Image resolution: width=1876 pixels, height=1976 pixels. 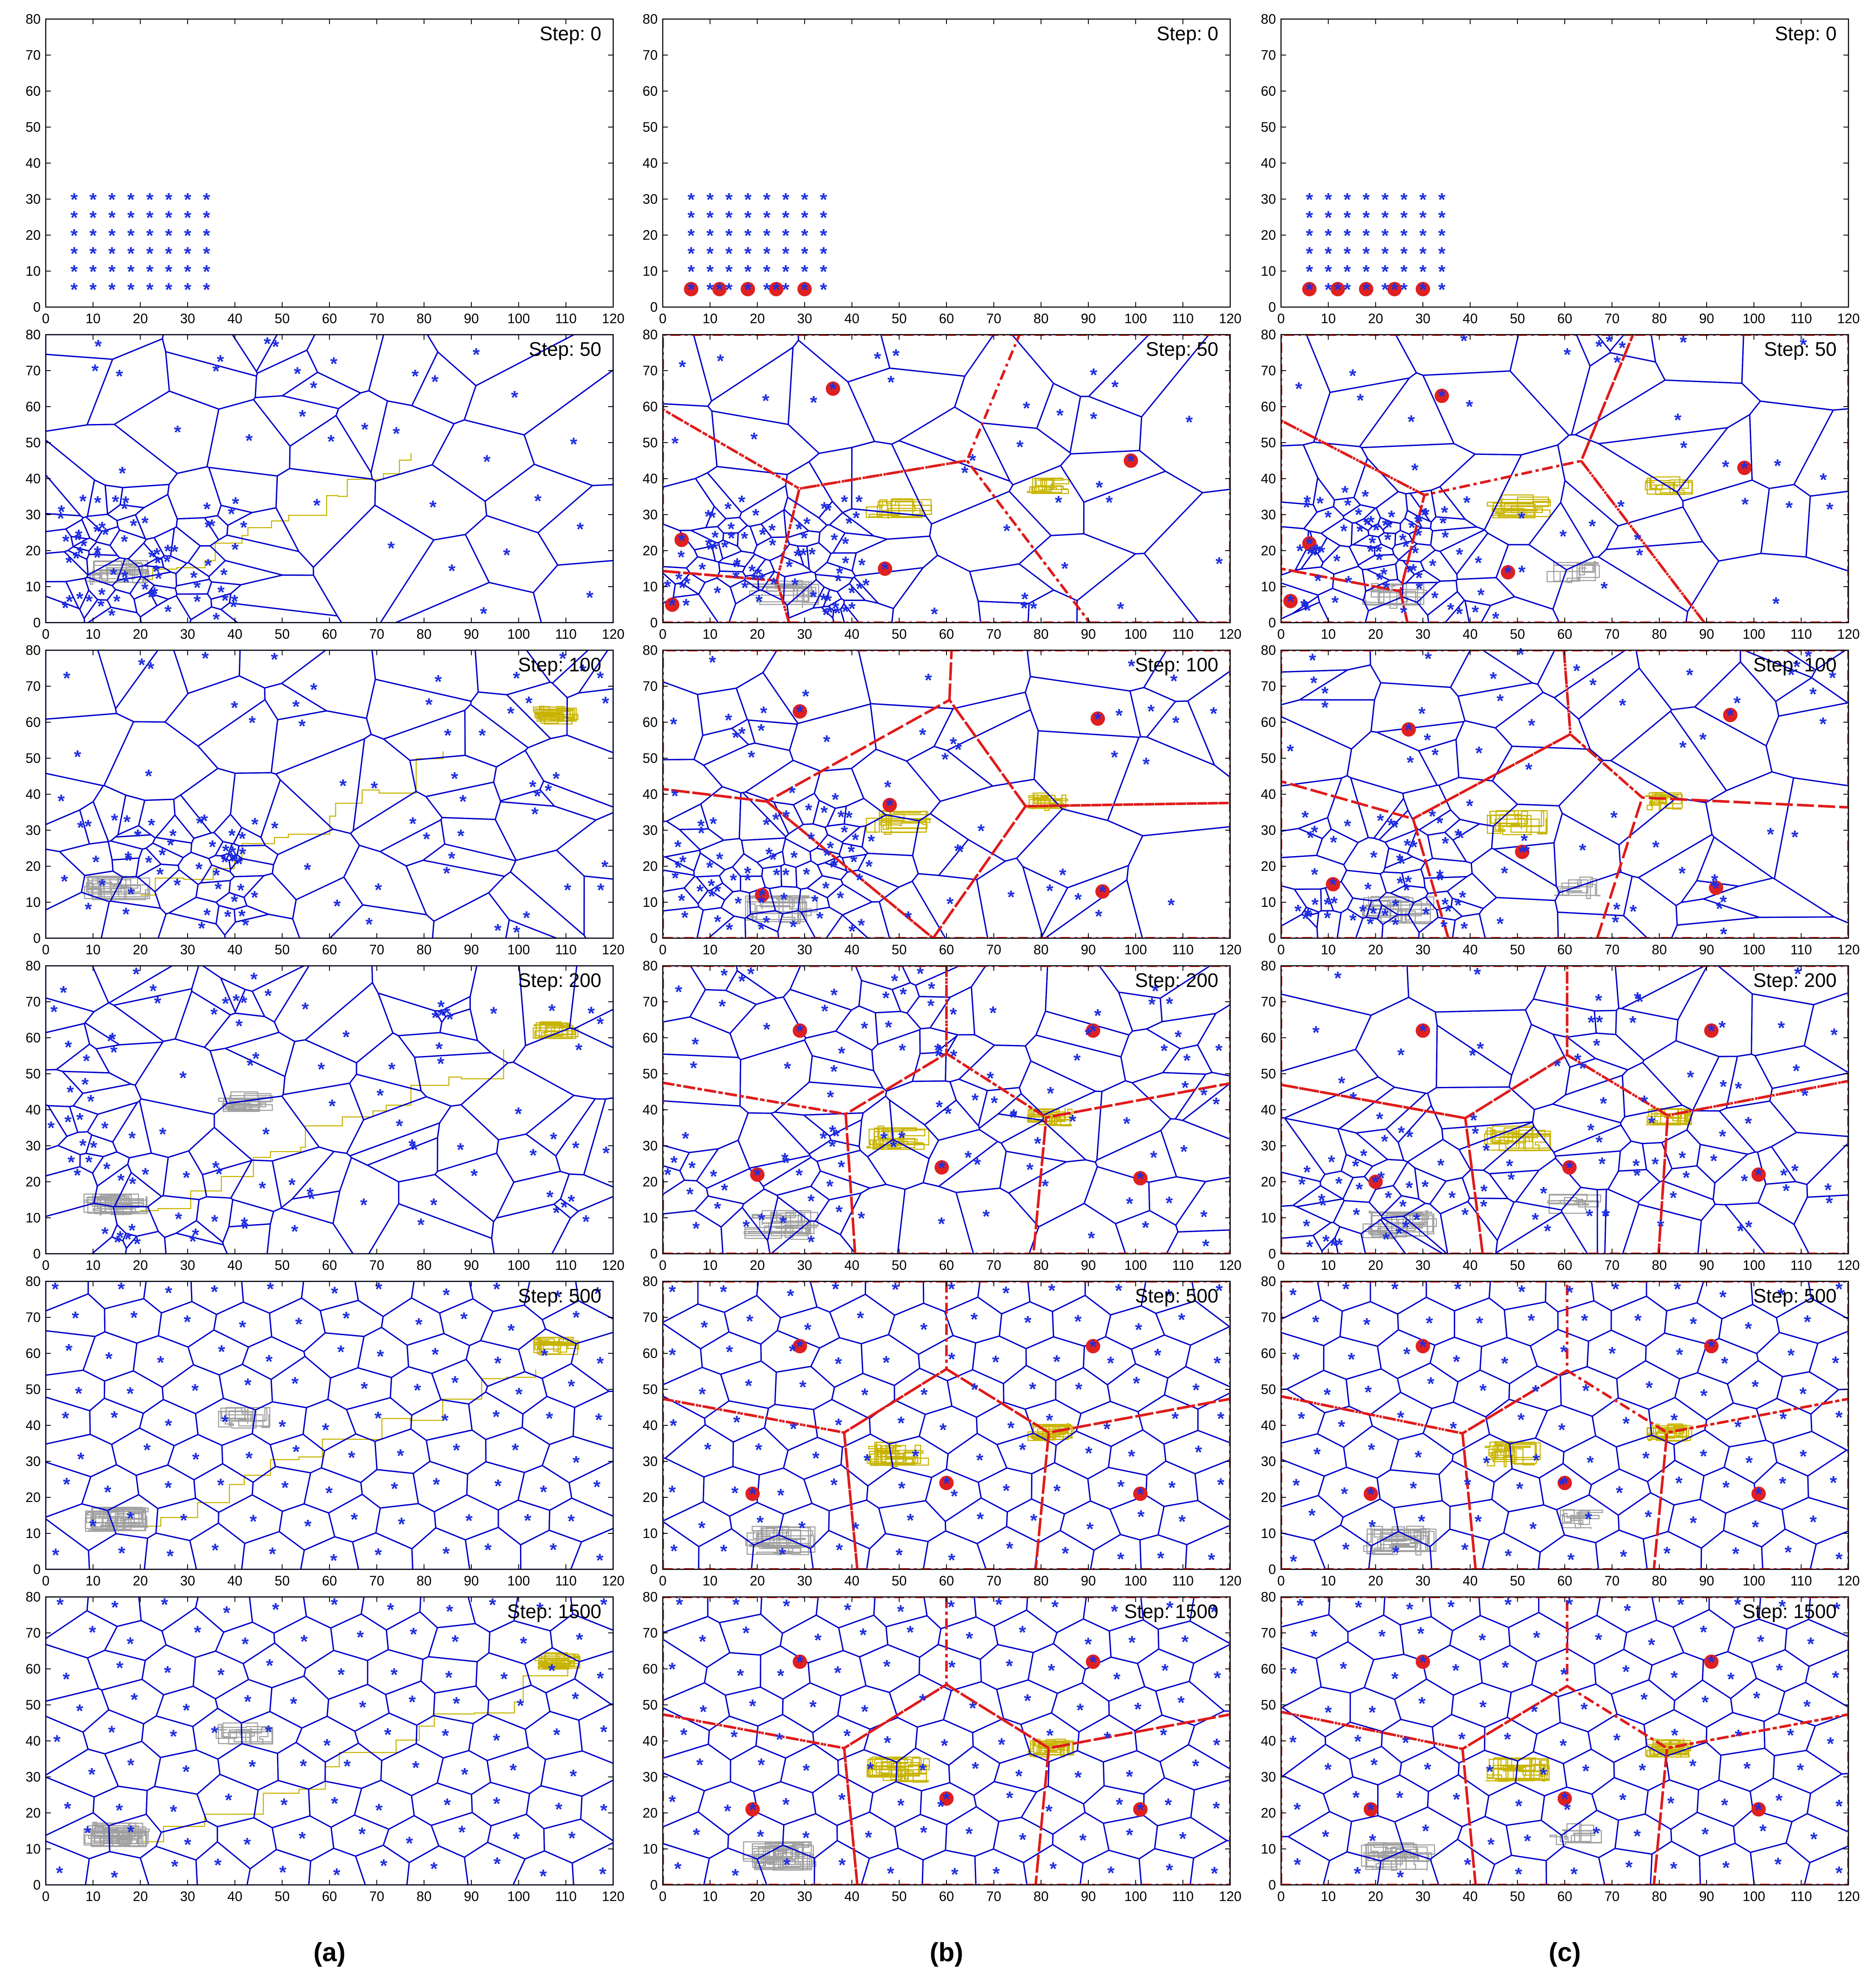 What do you see at coordinates (1268, 1146) in the screenshot?
I see `y-tick-label: 30` at bounding box center [1268, 1146].